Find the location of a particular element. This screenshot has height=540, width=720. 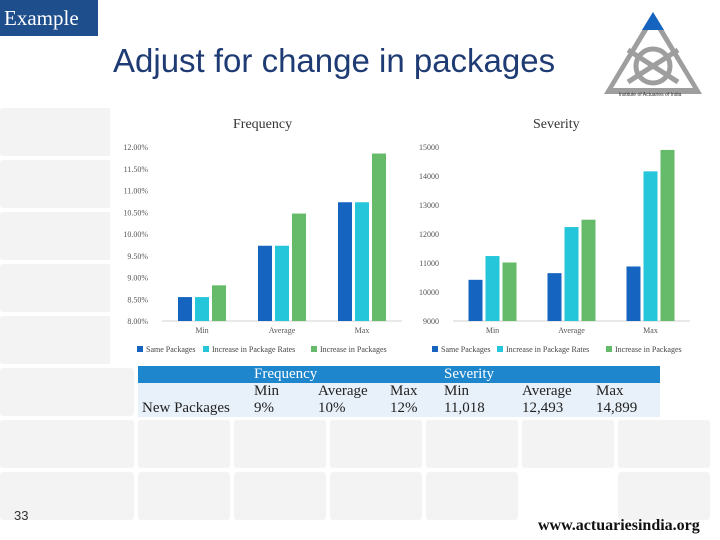

summary-data-row: 9% 10% 12% 11,018 12,493 14,899 is located at coordinates (399, 408).